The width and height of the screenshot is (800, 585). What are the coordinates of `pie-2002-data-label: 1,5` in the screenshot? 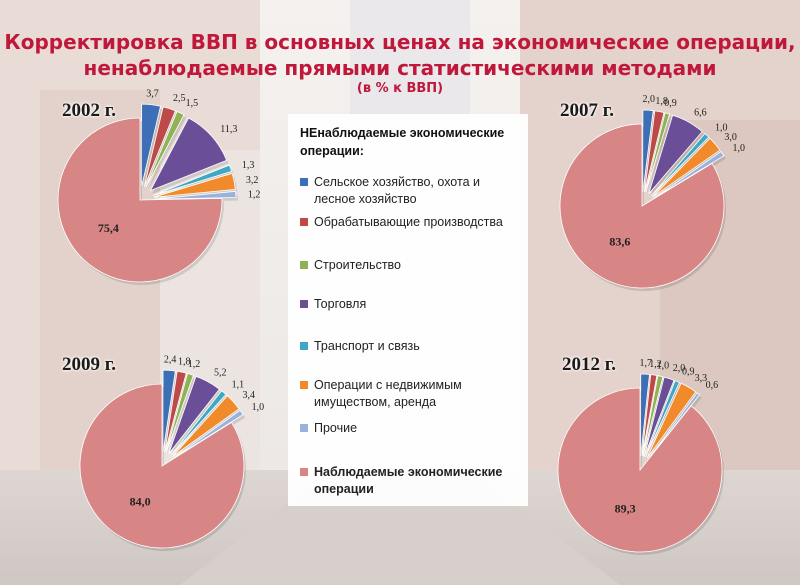 It's located at (192, 103).